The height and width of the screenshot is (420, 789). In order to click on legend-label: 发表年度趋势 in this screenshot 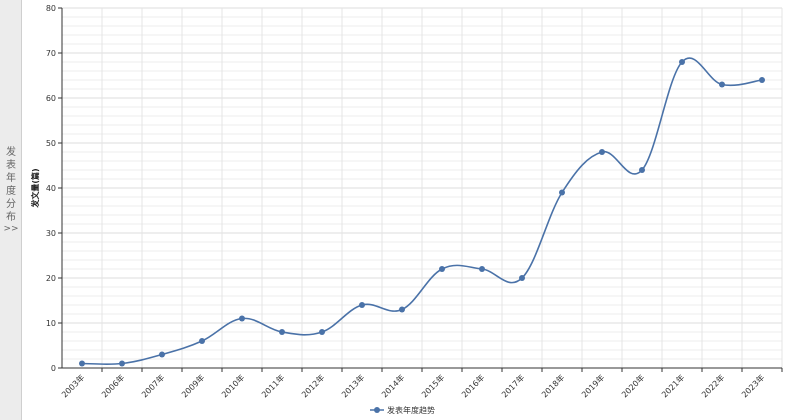, I will do `click(411, 410)`.